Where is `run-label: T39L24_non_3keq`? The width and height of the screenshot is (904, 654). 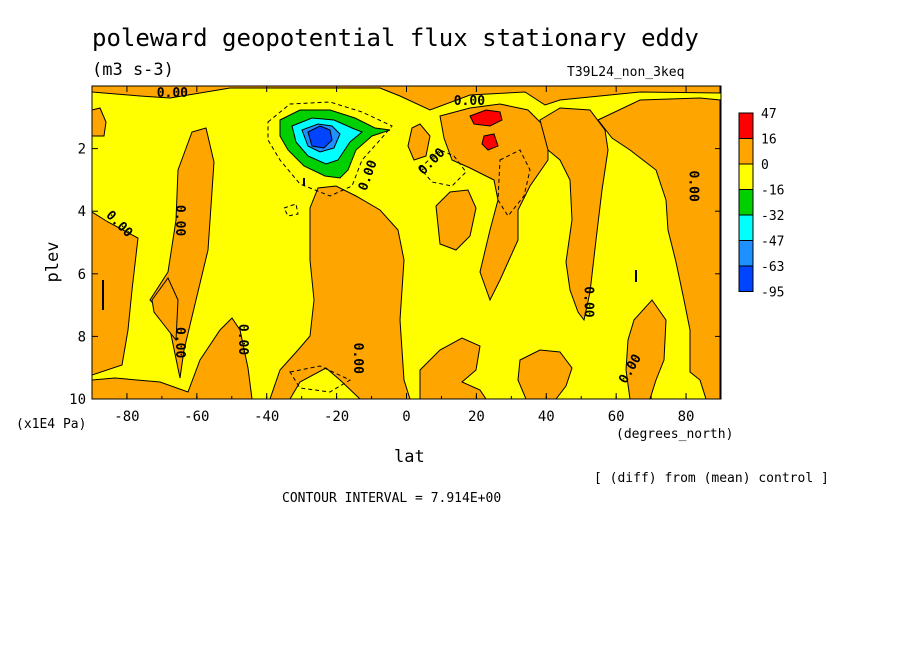 run-label: T39L24_non_3keq is located at coordinates (625, 72).